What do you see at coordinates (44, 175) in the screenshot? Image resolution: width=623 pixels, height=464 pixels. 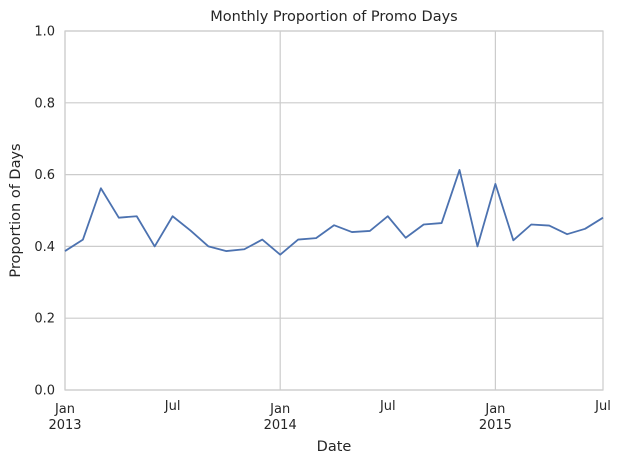 I see `y-tick-label: 0.6` at bounding box center [44, 175].